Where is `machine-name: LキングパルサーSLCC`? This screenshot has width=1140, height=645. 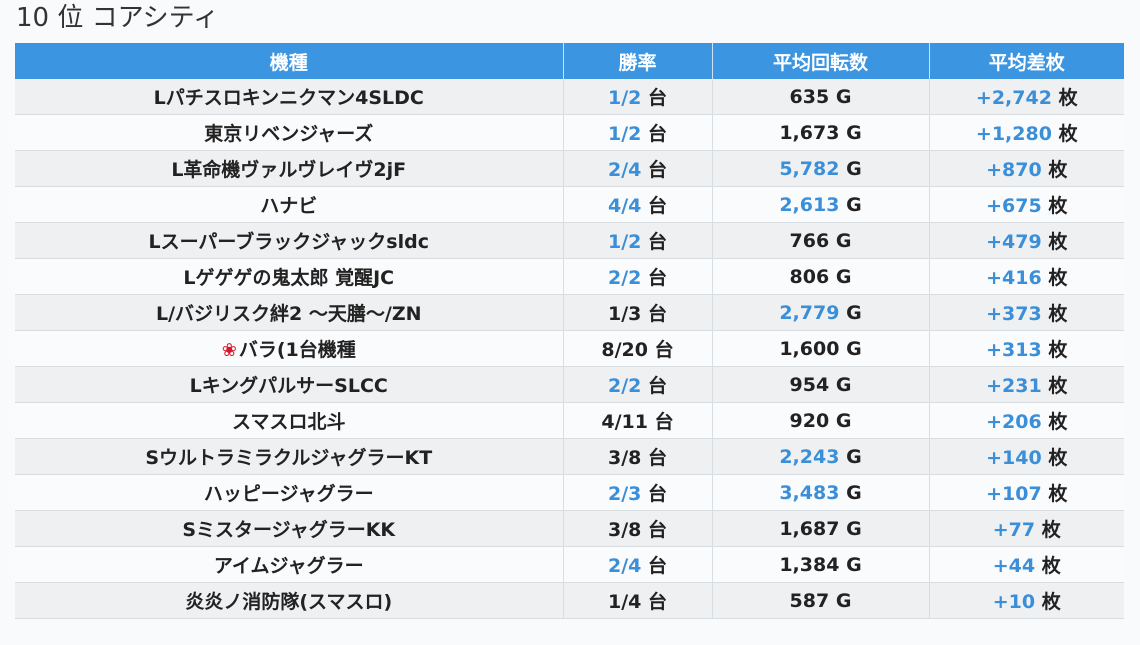
machine-name: LキングパルサーSLCC is located at coordinates (288, 386).